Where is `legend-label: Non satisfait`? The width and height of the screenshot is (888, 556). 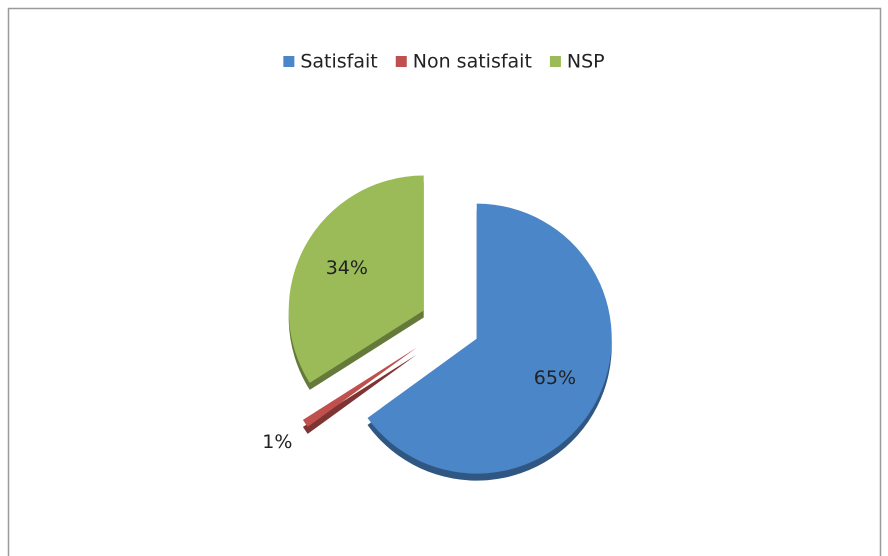 legend-label: Non satisfait is located at coordinates (472, 62).